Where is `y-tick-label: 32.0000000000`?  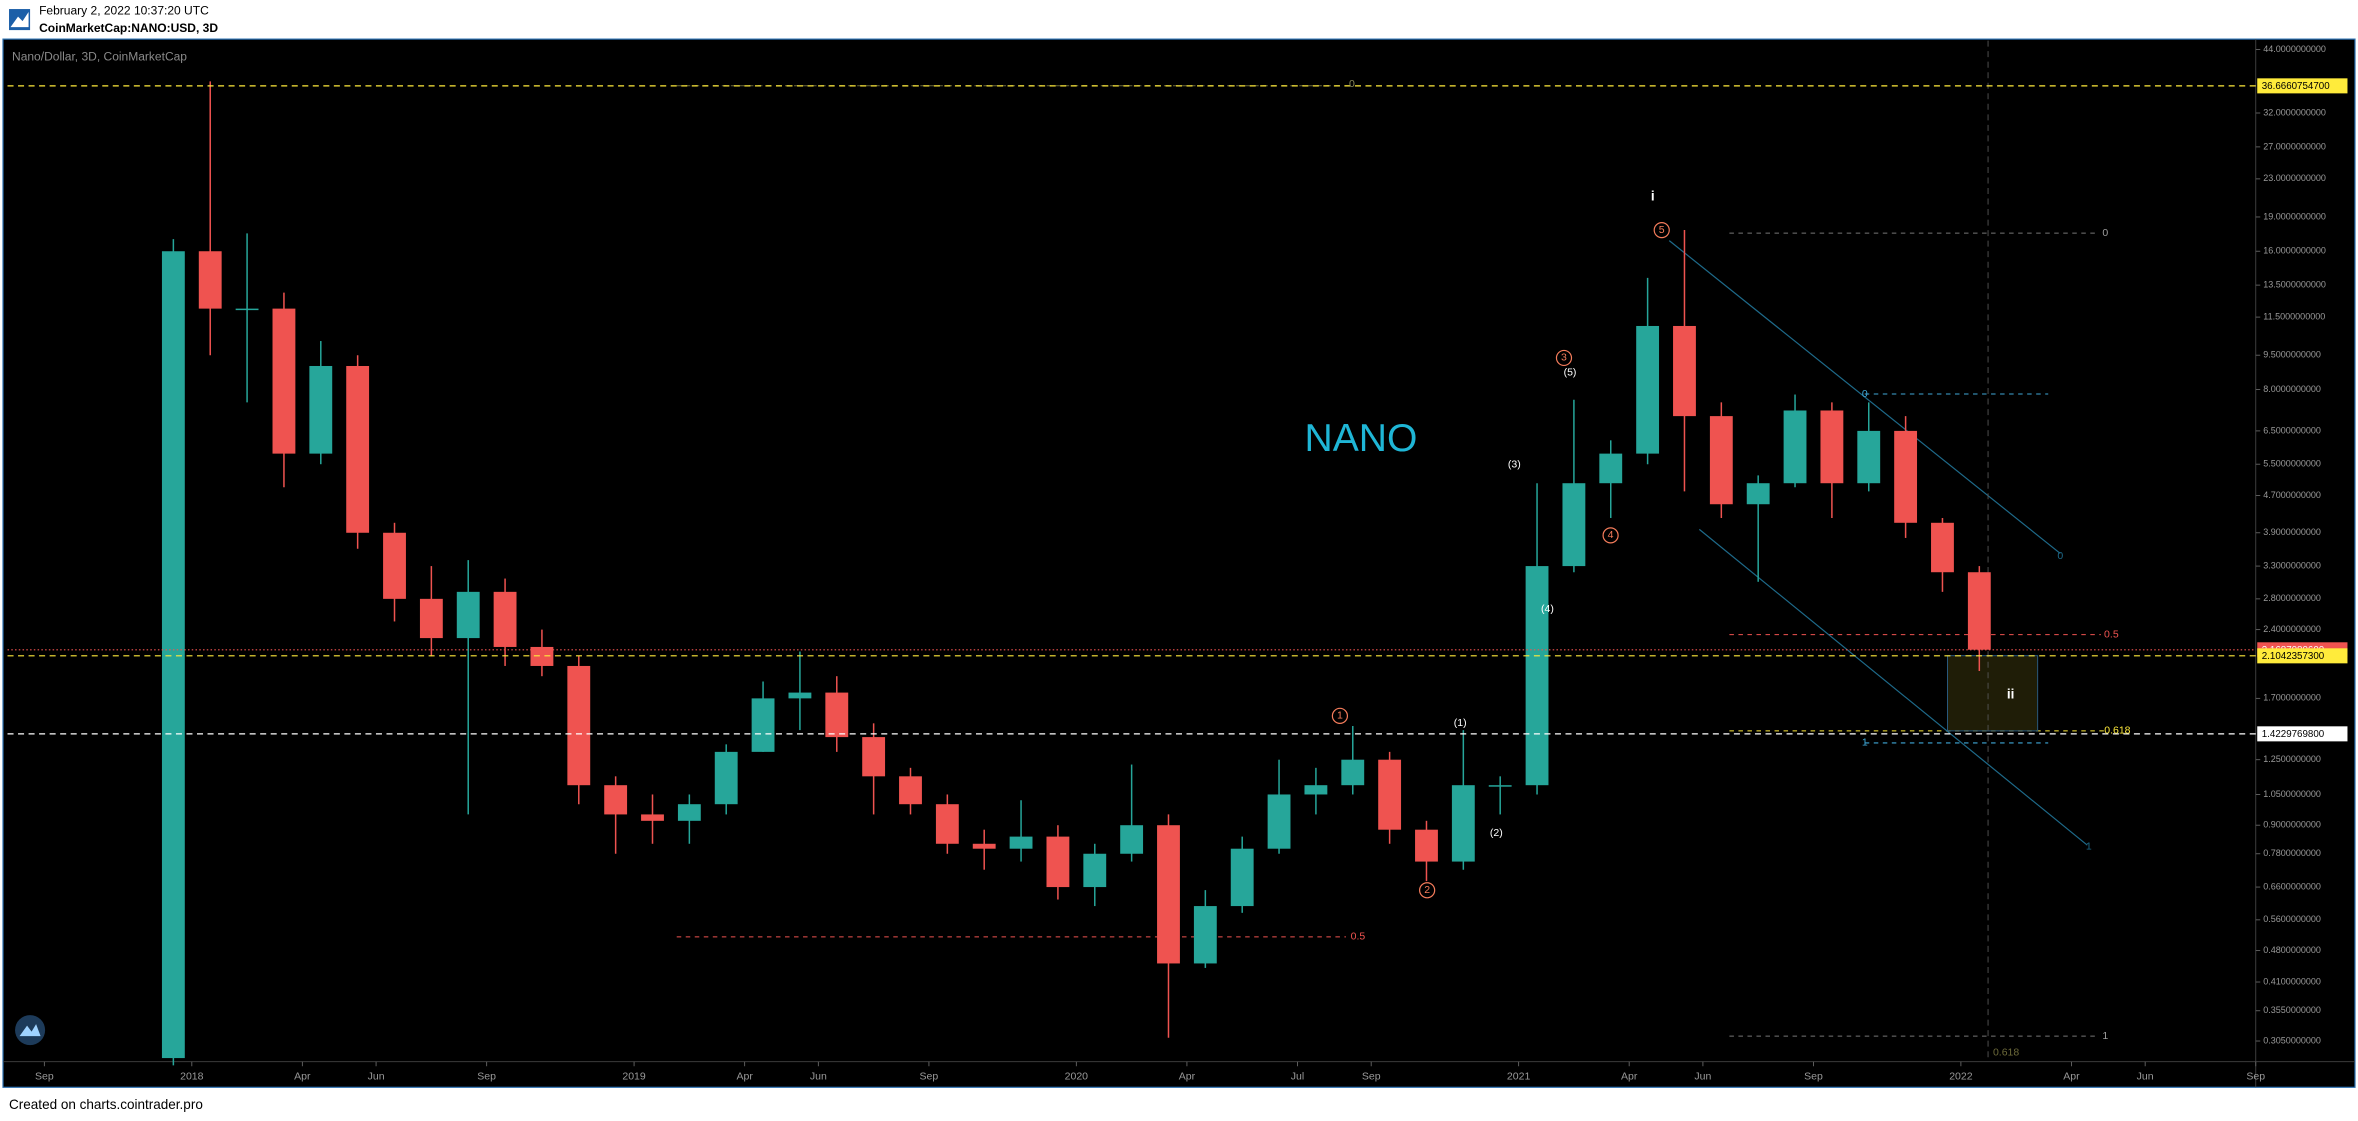
y-tick-label: 32.0000000000 is located at coordinates (2294, 112).